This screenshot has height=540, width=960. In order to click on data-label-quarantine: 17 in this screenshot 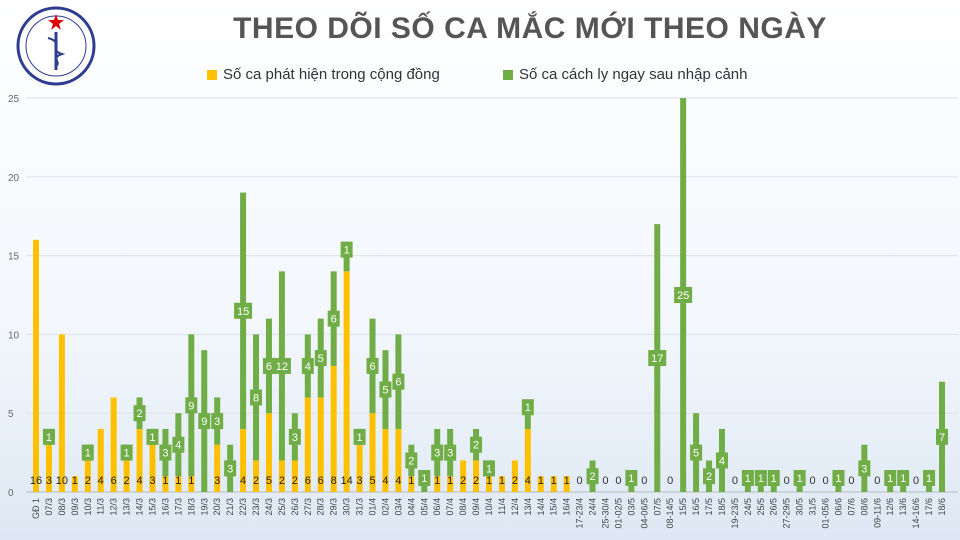, I will do `click(657, 359)`.